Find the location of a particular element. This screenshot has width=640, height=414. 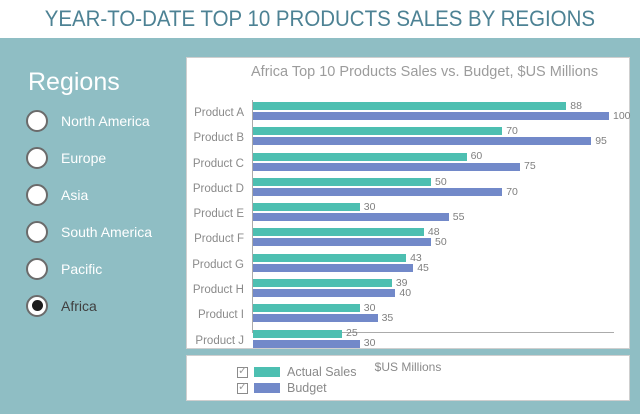

bar-row-product-b: Product B 70 95 is located at coordinates (404, 137).